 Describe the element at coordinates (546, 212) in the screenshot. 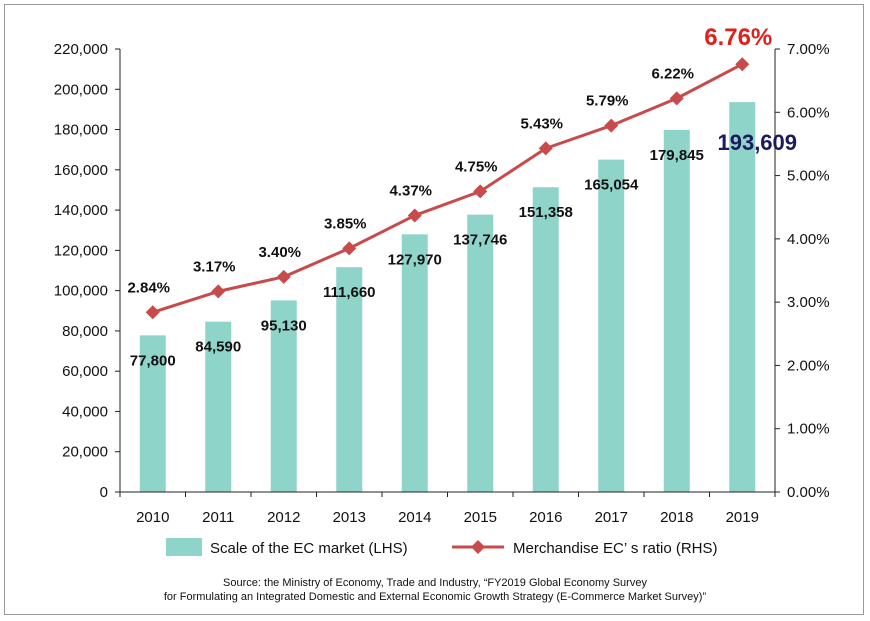

I see `bar-value-label: 151,358` at that location.